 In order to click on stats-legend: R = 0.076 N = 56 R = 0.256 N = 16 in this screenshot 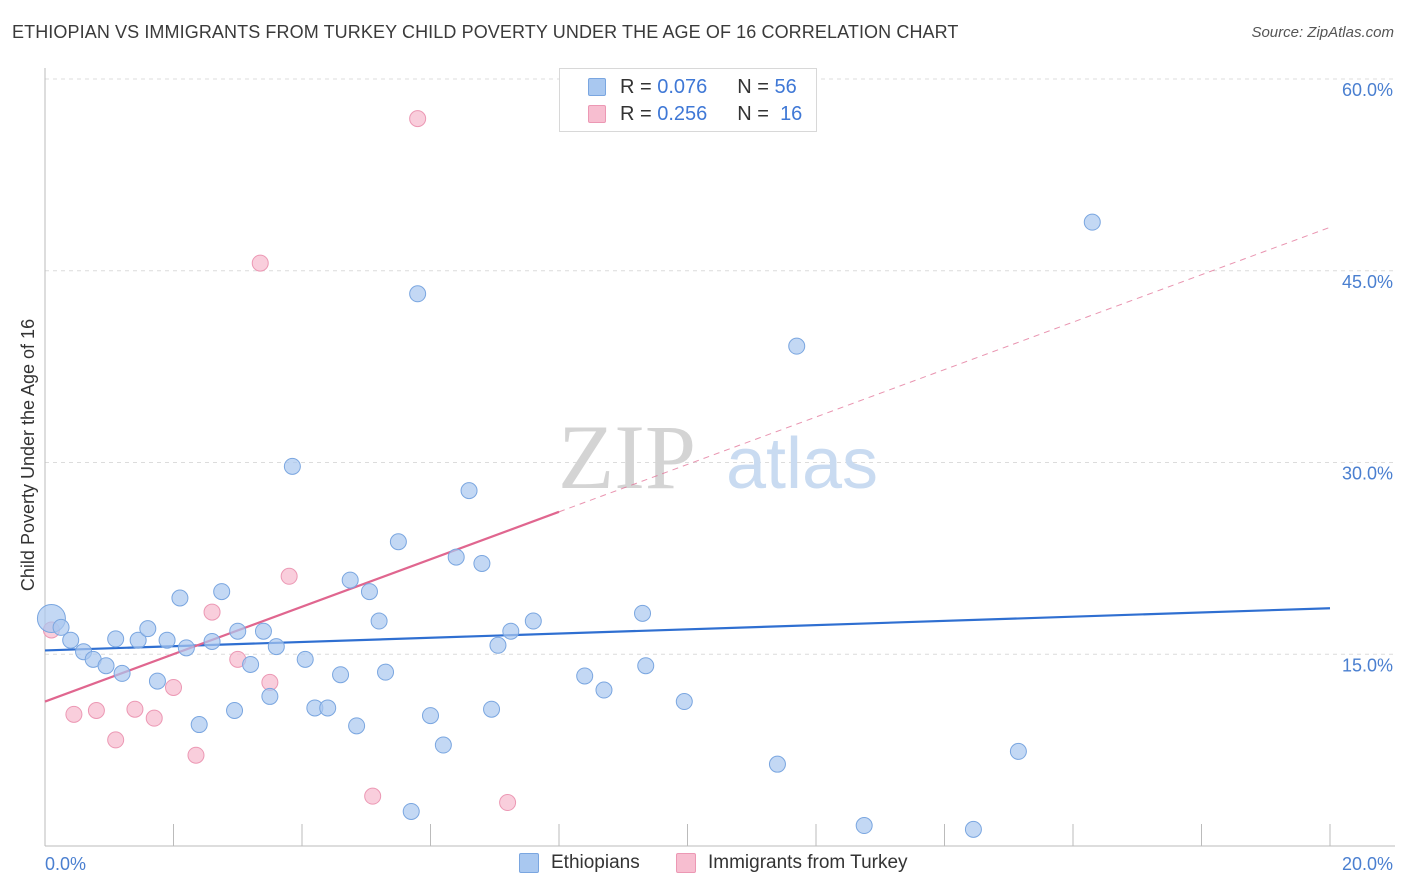, I will do `click(688, 100)`.